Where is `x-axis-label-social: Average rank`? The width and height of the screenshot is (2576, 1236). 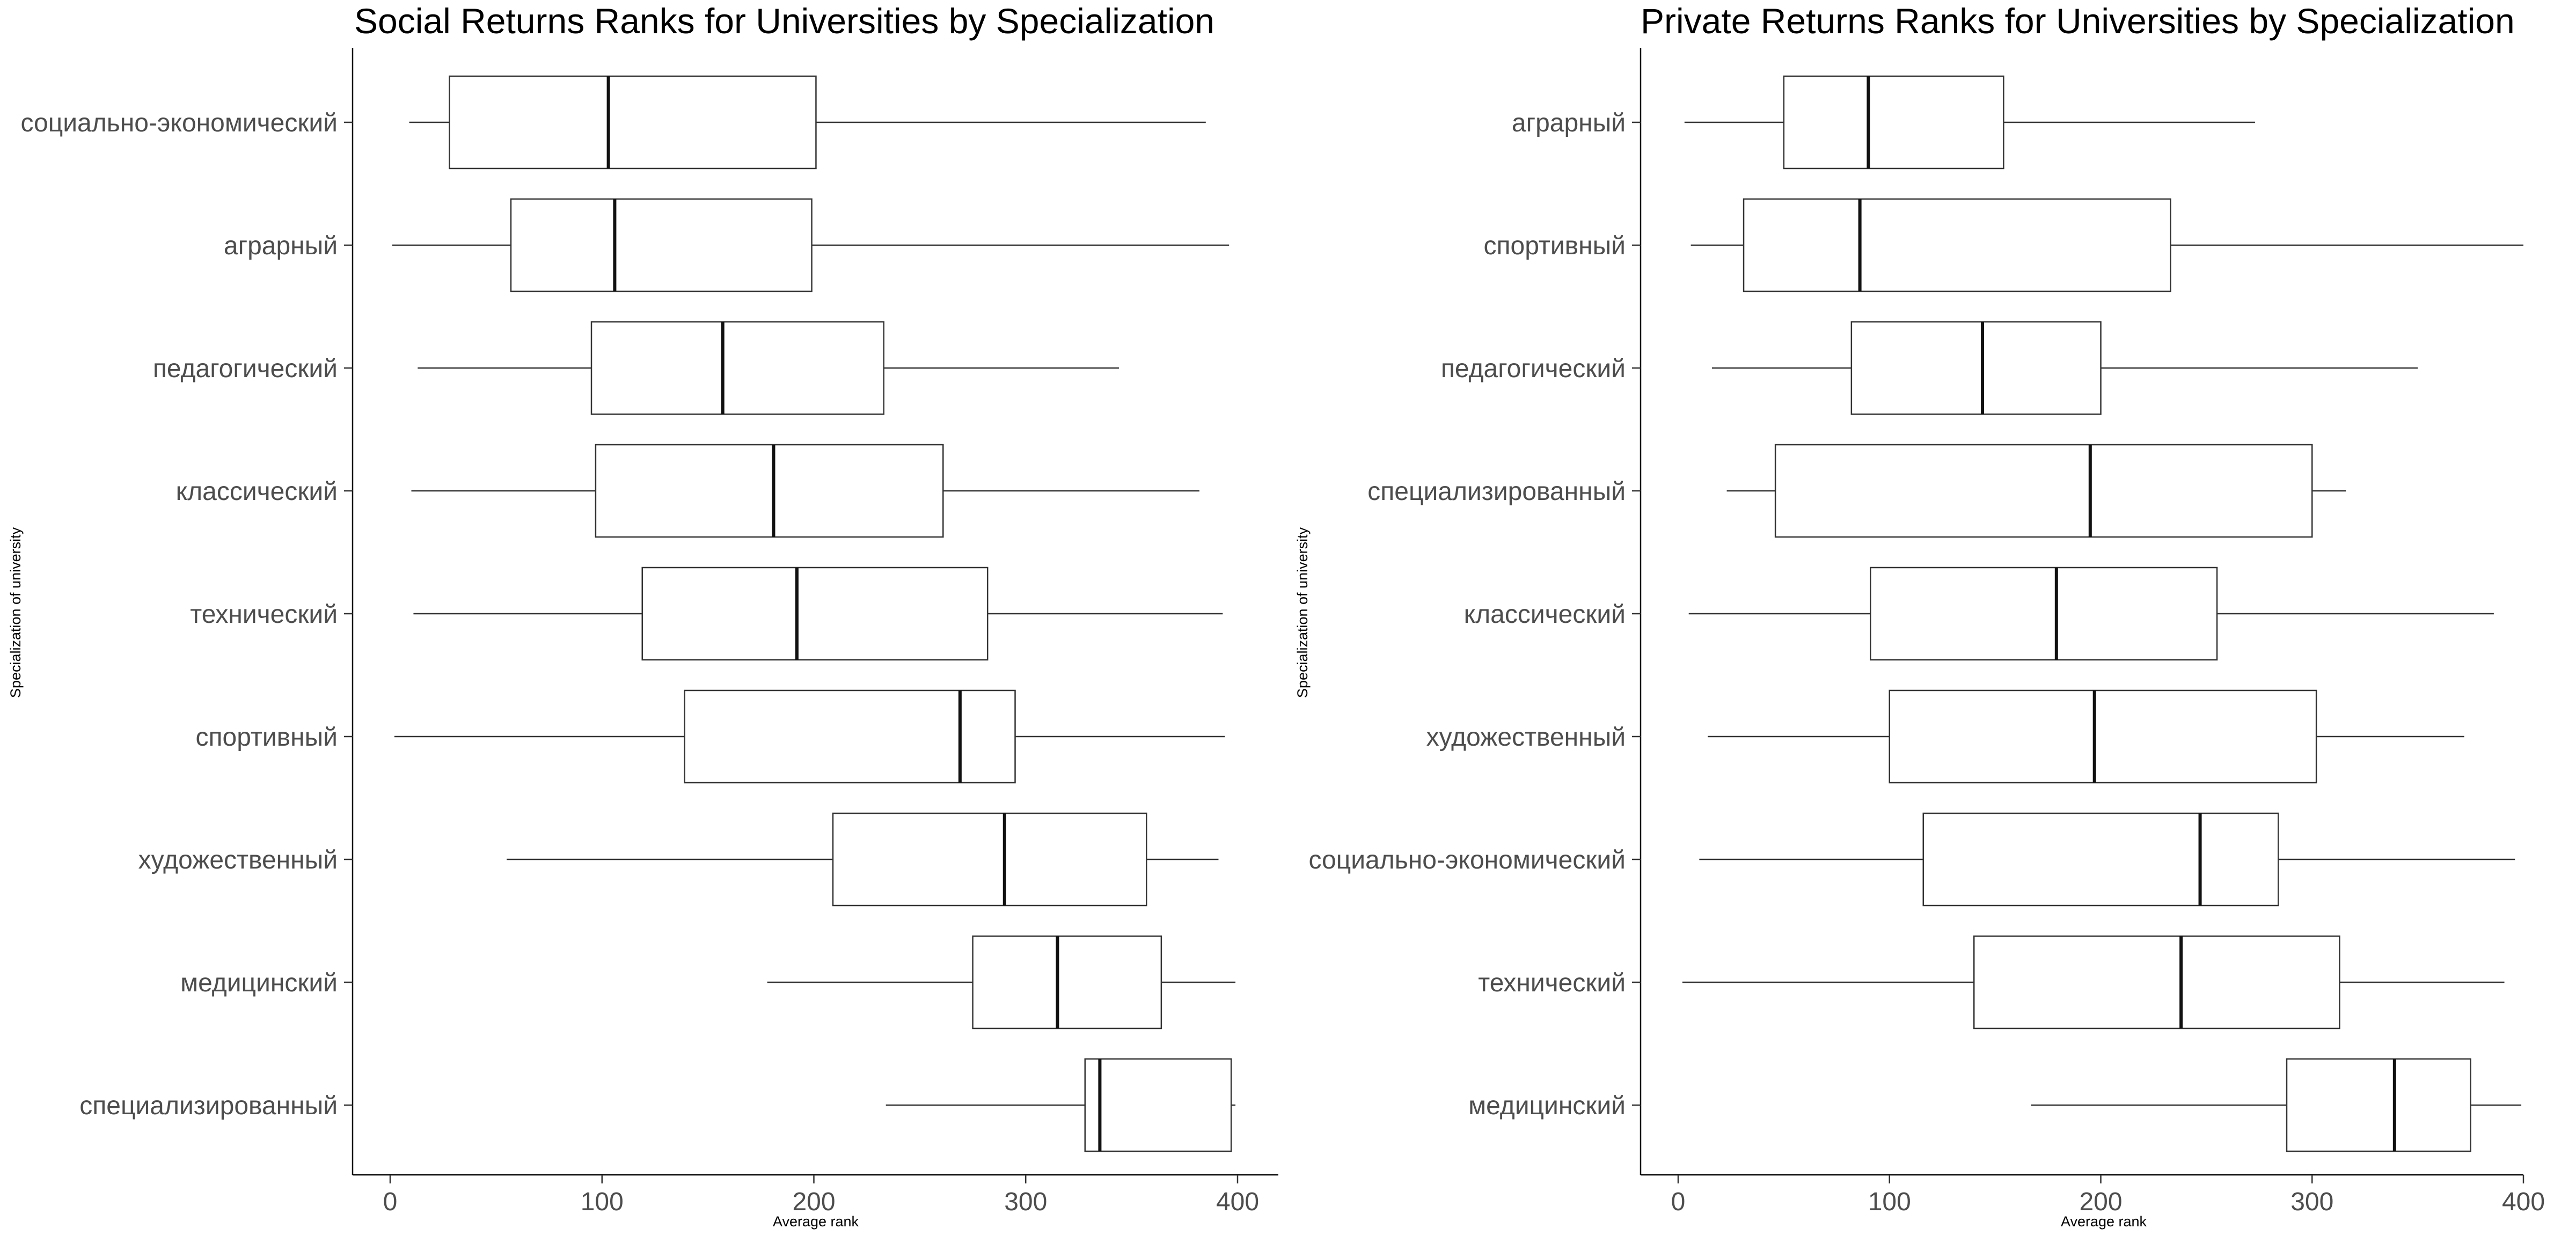
x-axis-label-social: Average rank is located at coordinates (816, 1222).